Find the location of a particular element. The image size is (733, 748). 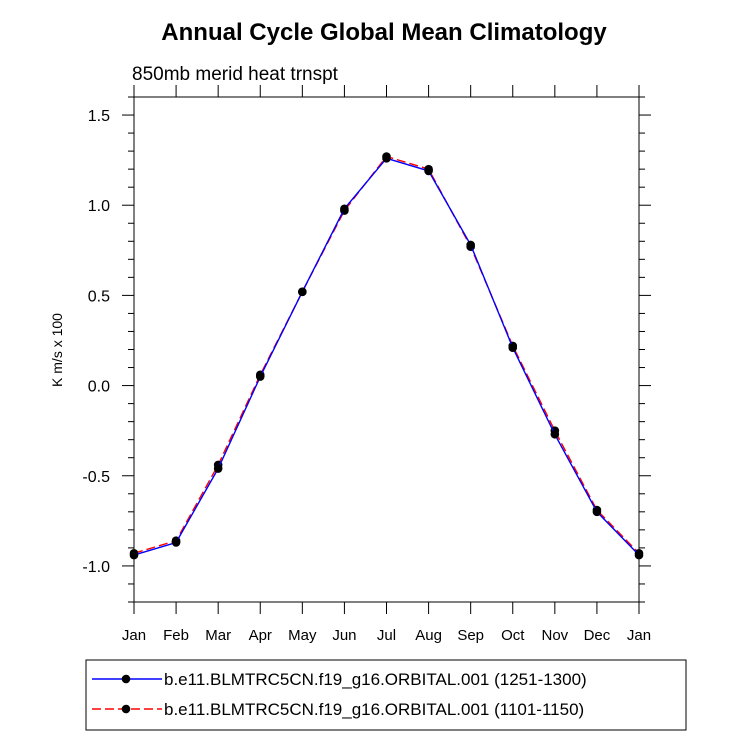

y-tick-label: -0.5 is located at coordinates (96, 477).